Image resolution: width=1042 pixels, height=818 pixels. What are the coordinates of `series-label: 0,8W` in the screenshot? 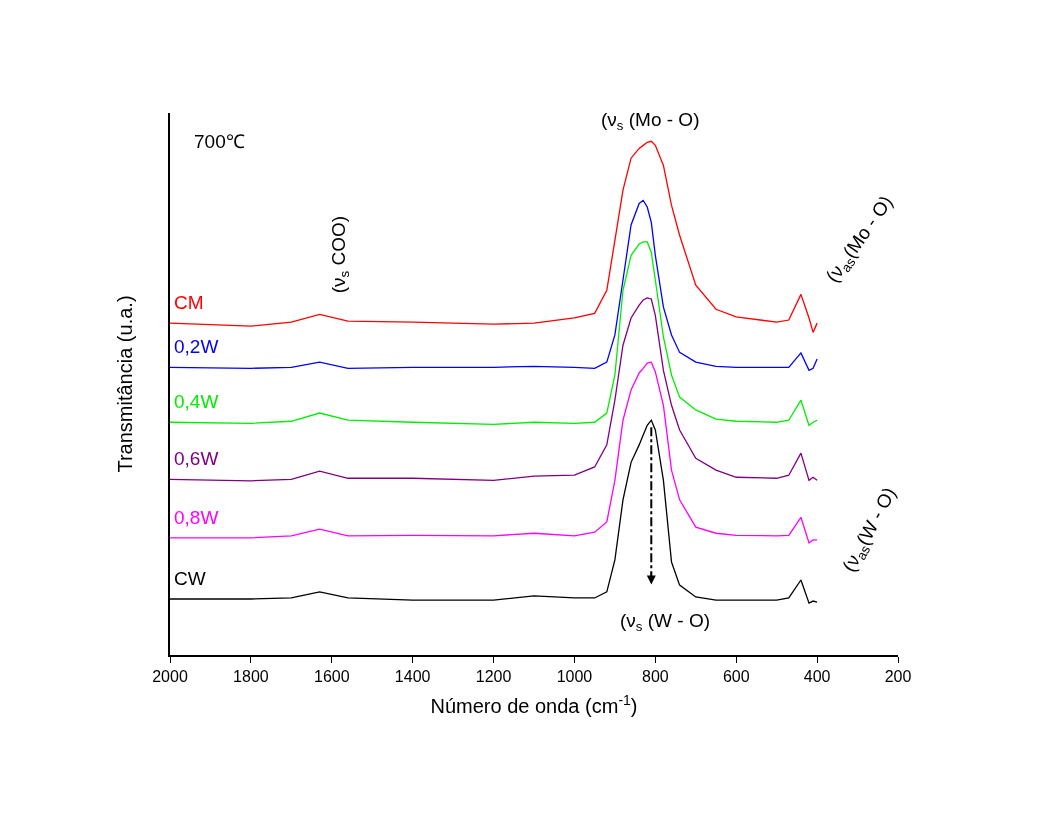 It's located at (196, 517).